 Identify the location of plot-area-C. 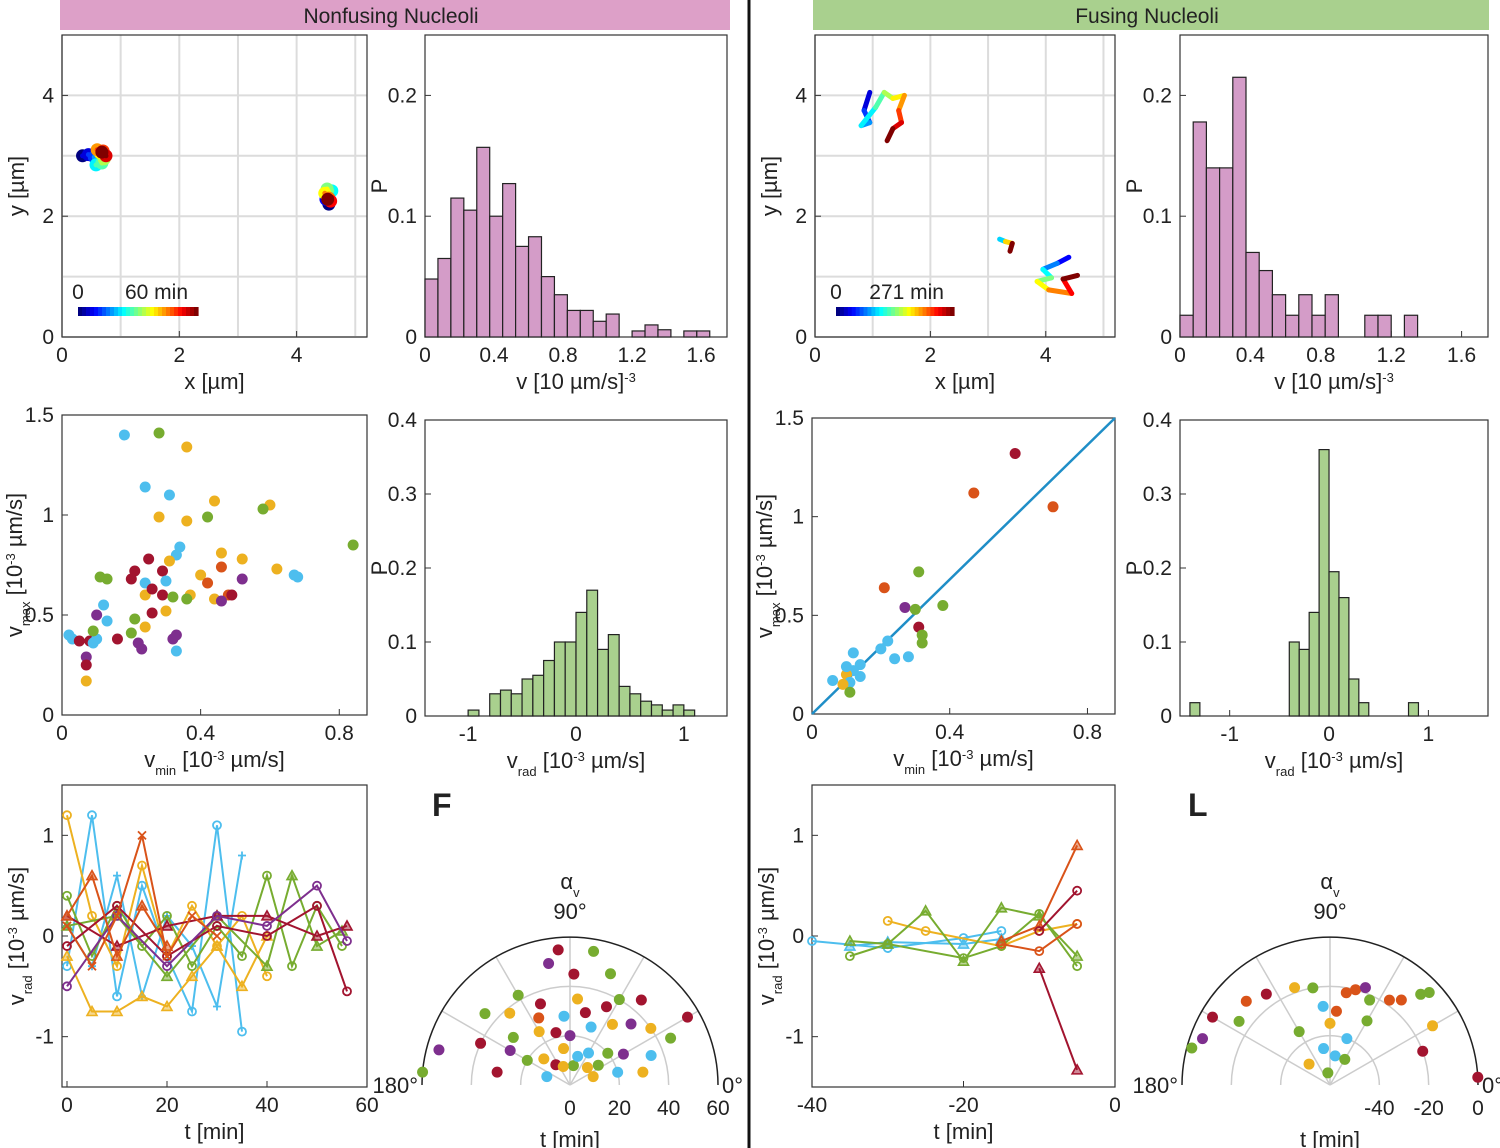
(214, 565).